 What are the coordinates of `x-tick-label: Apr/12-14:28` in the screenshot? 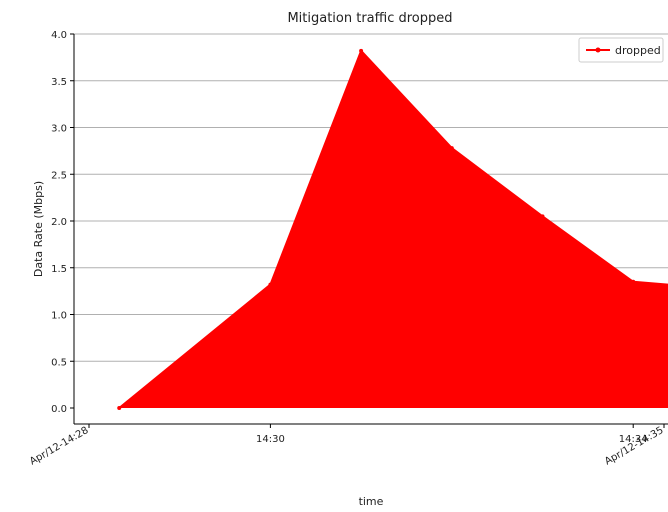 It's located at (59, 446).